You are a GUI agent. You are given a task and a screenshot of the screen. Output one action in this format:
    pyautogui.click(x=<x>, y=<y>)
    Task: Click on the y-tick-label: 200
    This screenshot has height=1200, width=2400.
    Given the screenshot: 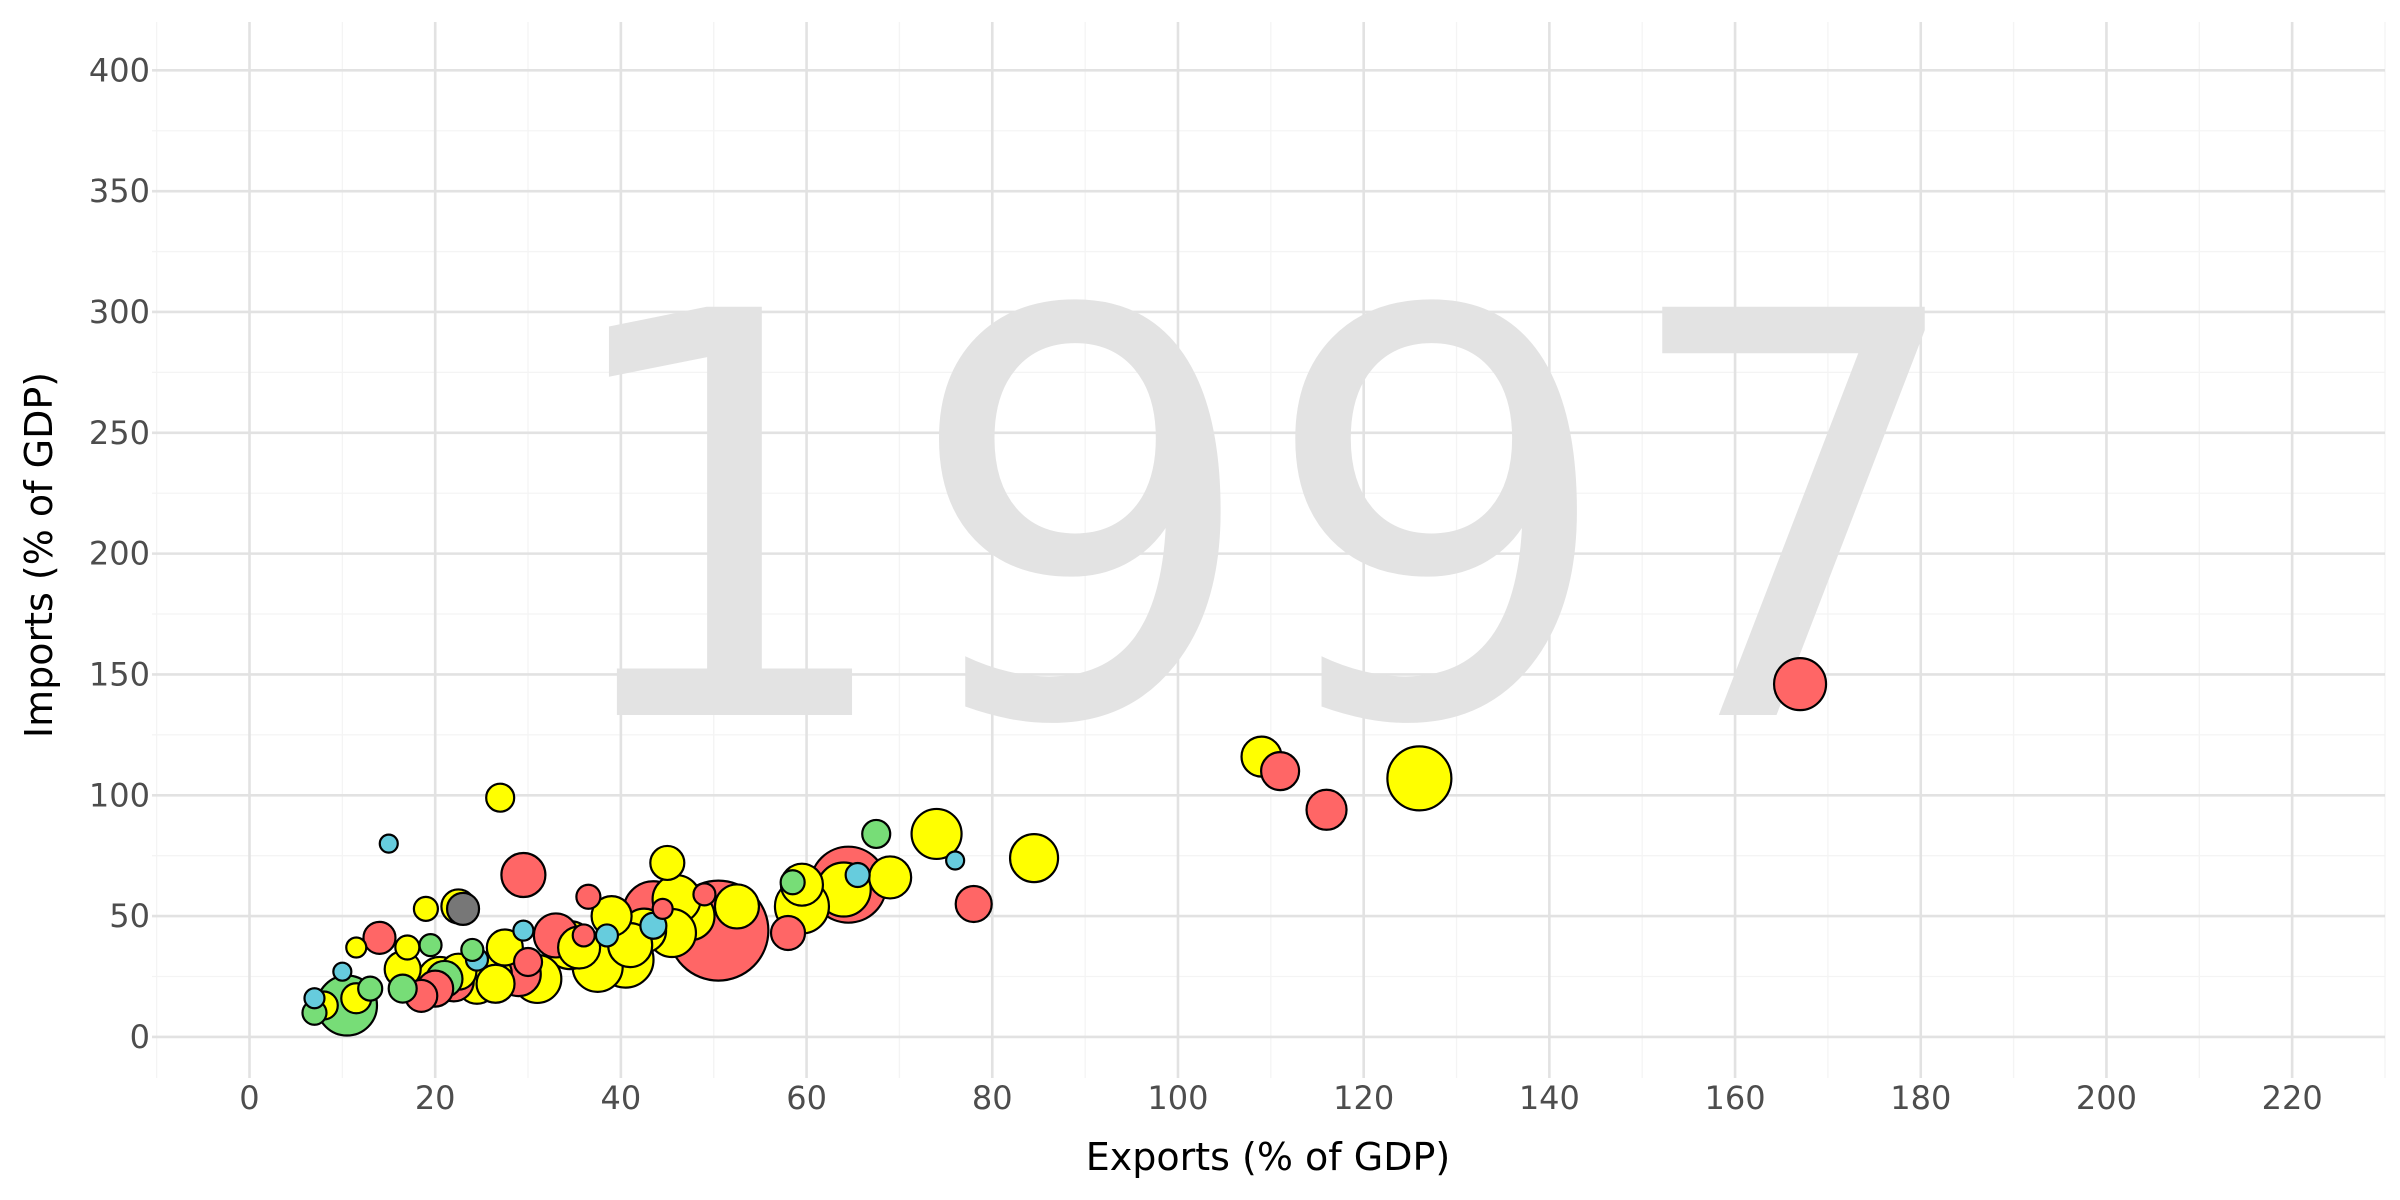 What is the action you would take?
    pyautogui.click(x=119, y=554)
    